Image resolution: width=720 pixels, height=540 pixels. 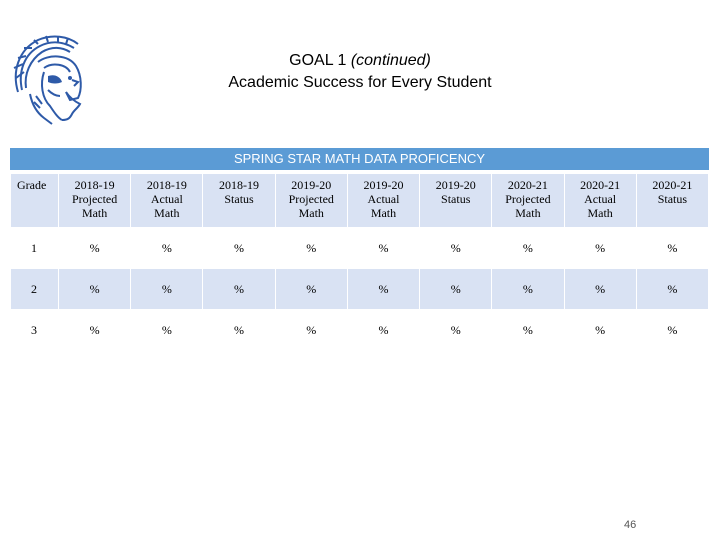 I want to click on header-cell: 2019-20 Actual Math, so click(x=383, y=200).